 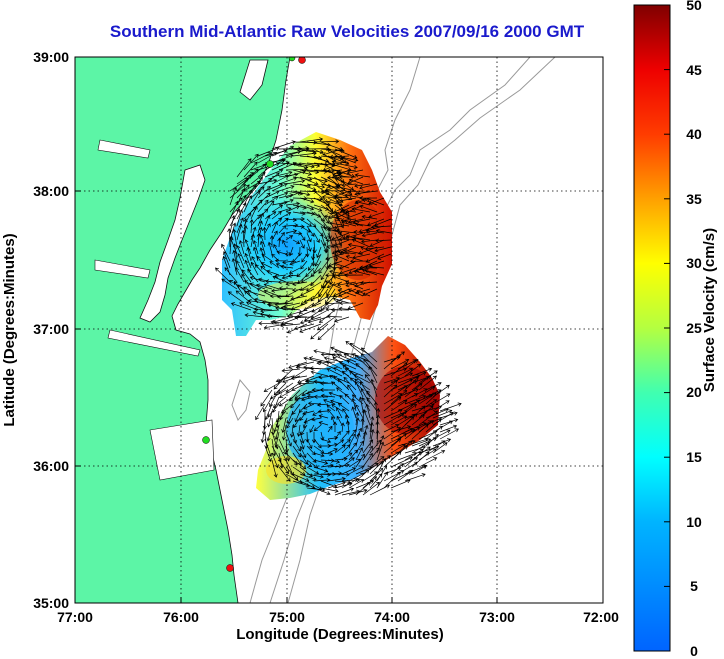 I want to click on potomac-river, so click(x=124, y=149).